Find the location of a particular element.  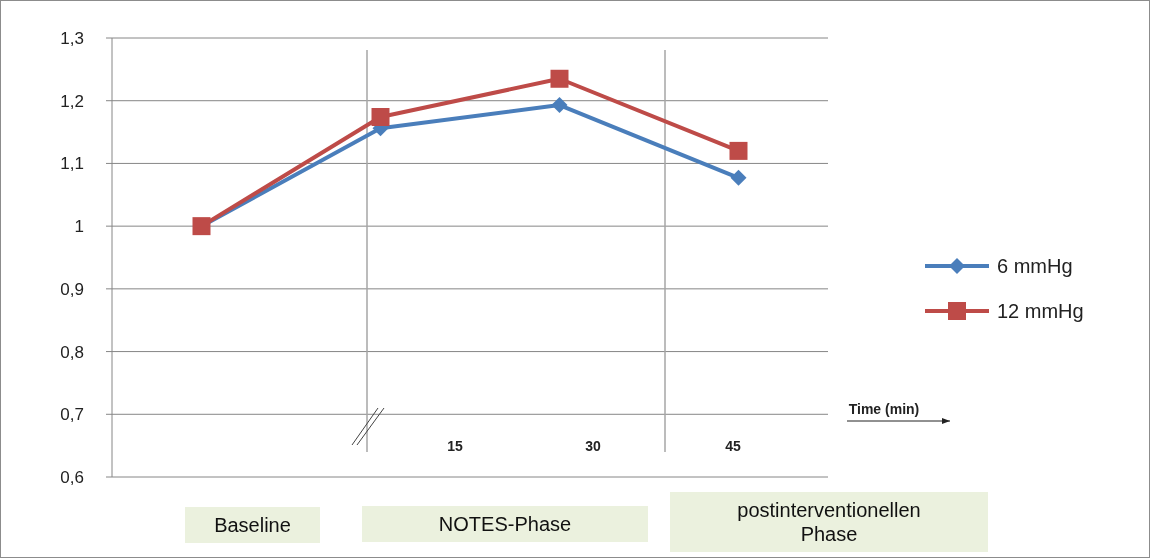

text: NOTES-Phase is located at coordinates (505, 524).